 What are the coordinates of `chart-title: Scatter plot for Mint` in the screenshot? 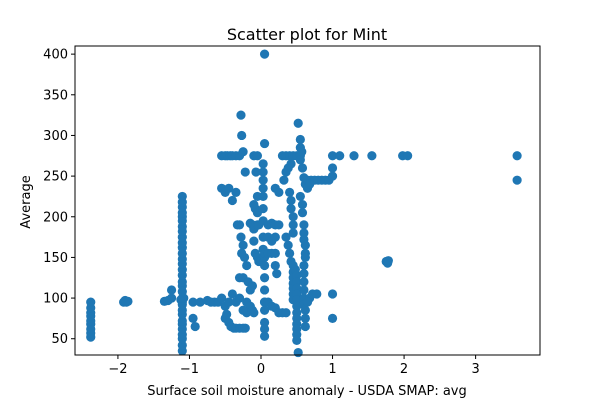 It's located at (307, 34).